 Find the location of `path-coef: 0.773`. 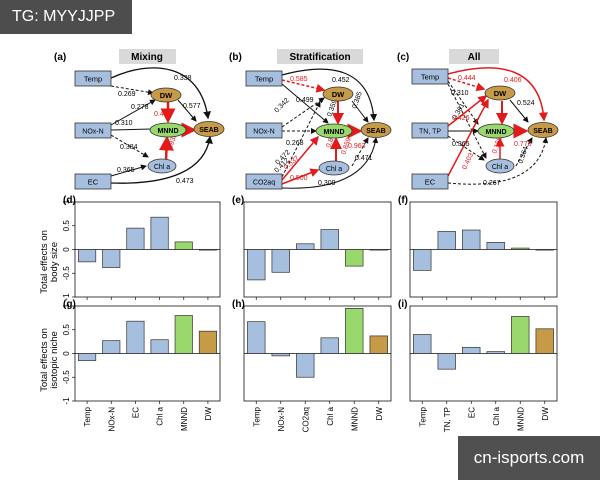

path-coef: 0.773 is located at coordinates (523, 144).